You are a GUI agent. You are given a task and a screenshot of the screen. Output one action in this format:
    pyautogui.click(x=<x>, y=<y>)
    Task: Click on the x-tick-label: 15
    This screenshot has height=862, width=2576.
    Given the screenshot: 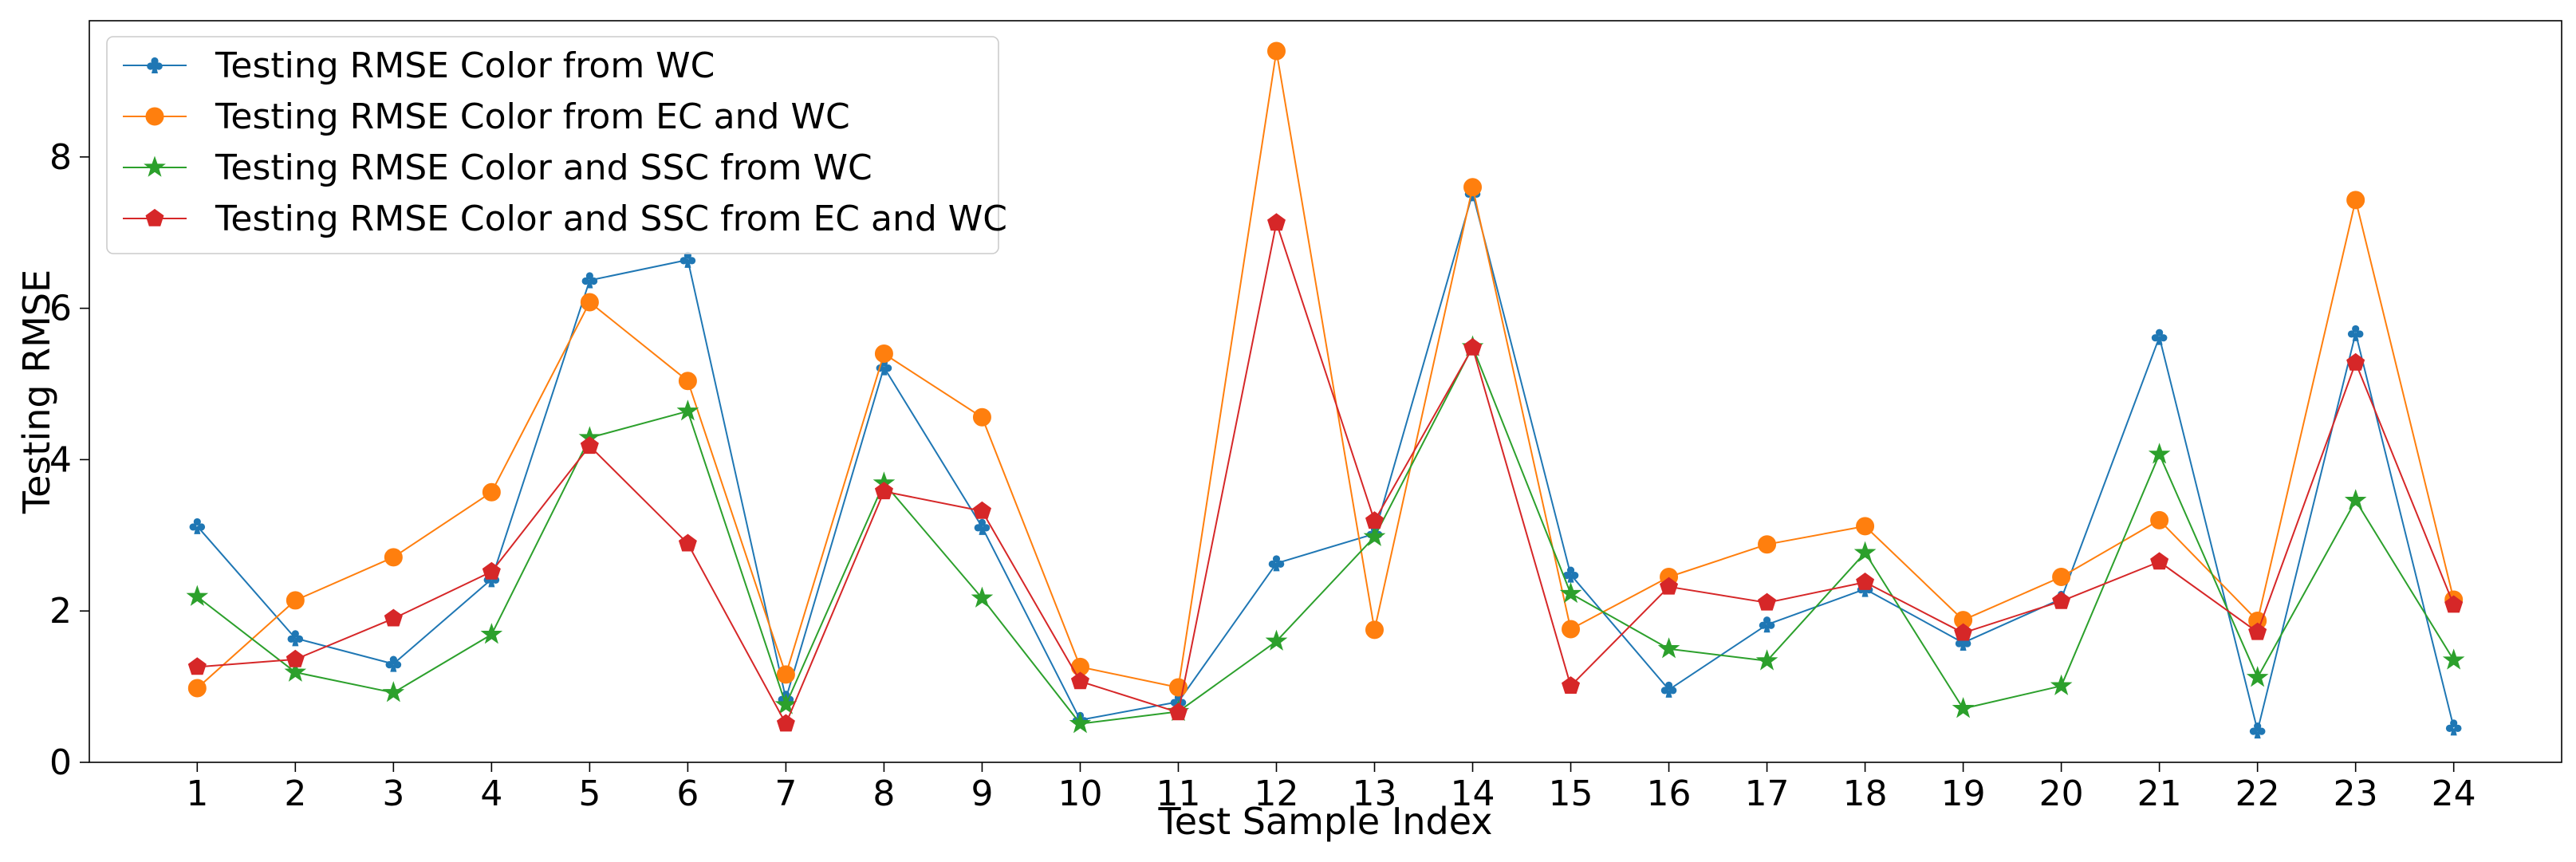 What is the action you would take?
    pyautogui.click(x=1571, y=793)
    